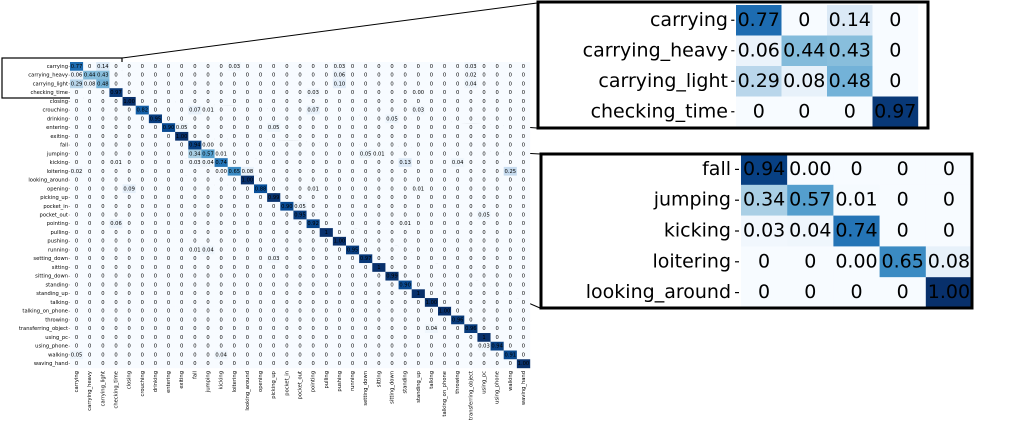 This screenshot has width=1014, height=436. I want to click on row-label: checking_time, so click(659, 111).